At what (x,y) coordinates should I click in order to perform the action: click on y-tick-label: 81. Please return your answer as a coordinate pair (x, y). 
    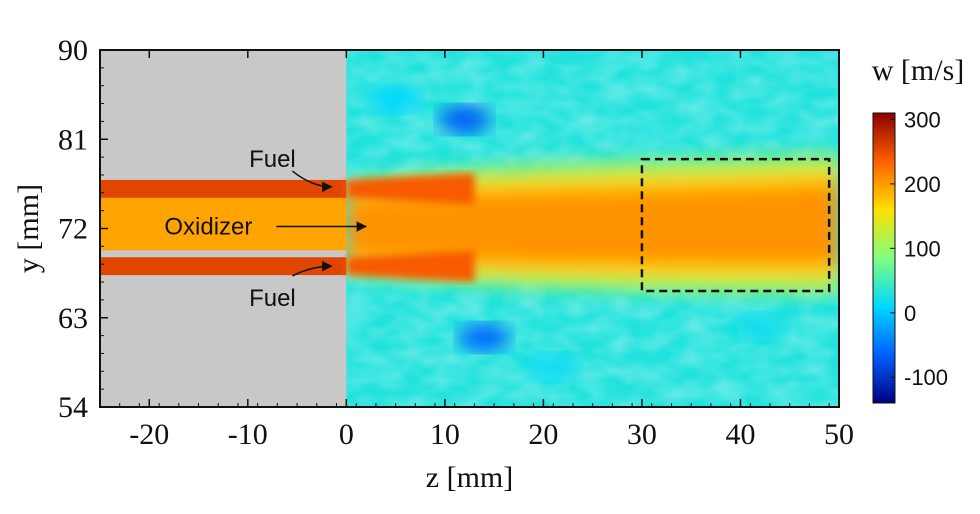
    Looking at the image, I should click on (73, 139).